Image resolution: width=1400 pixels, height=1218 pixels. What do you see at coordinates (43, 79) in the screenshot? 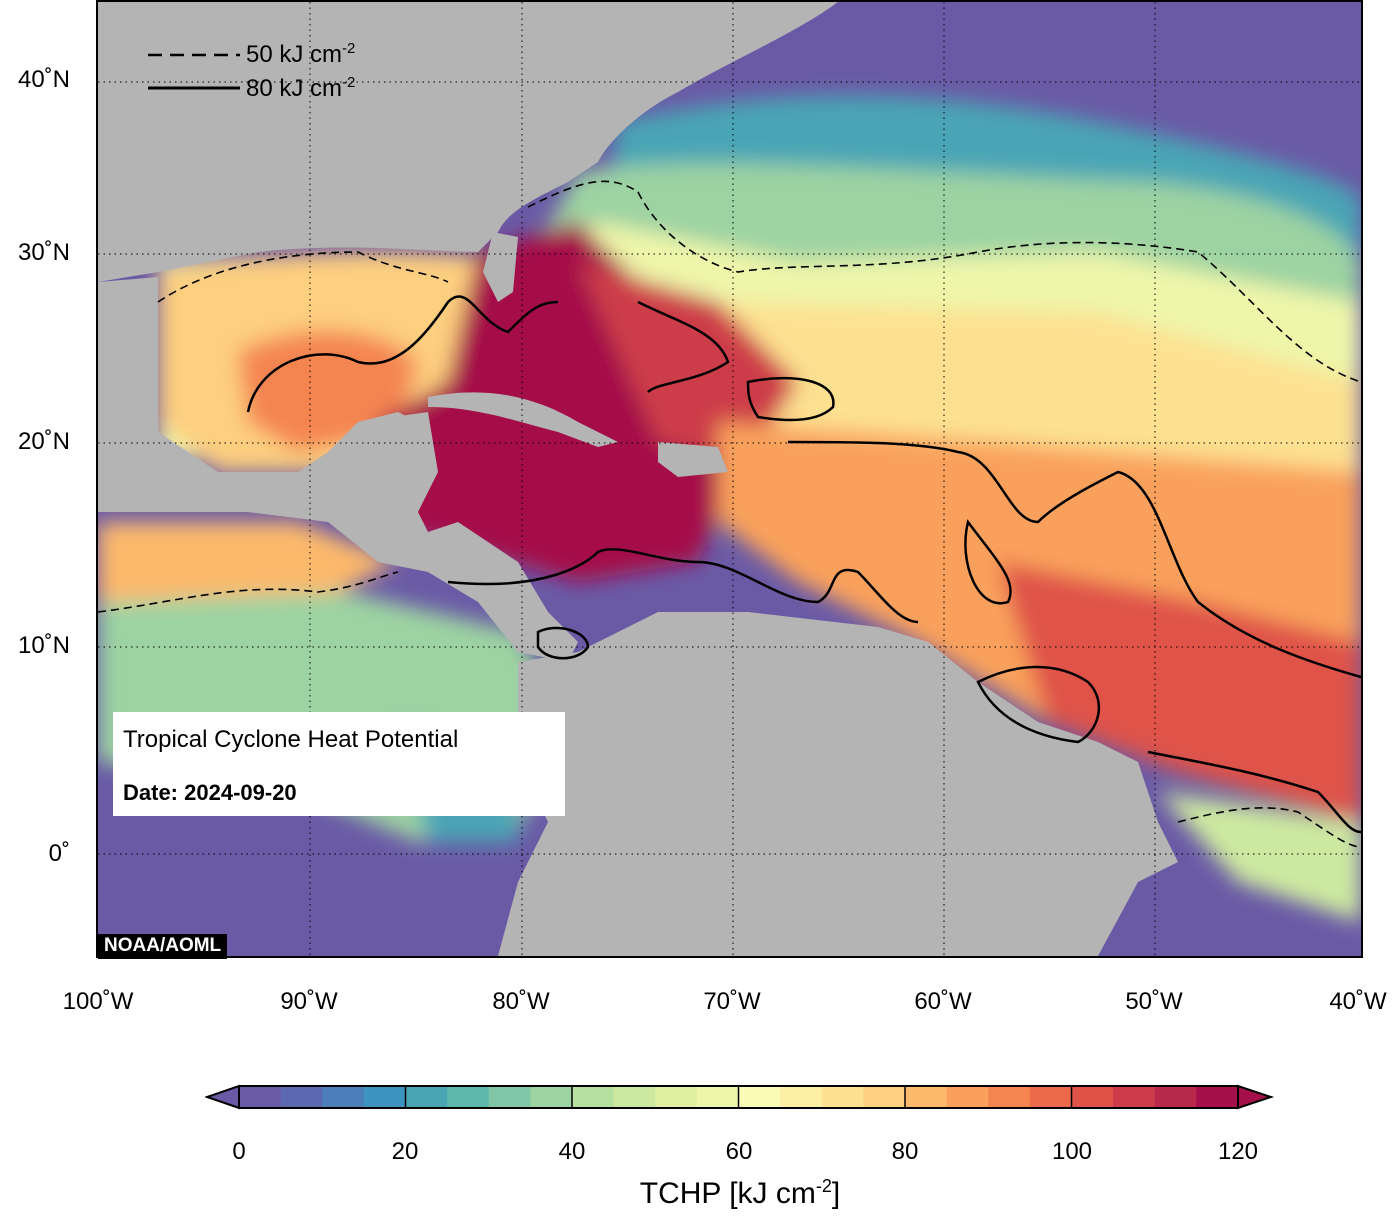
I see `lat-label-40n: 40˚N` at bounding box center [43, 79].